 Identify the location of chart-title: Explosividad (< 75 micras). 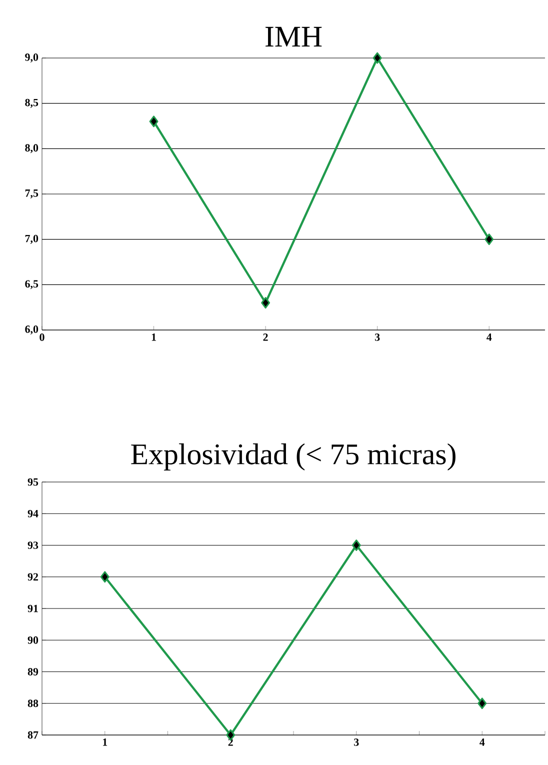
(293, 457).